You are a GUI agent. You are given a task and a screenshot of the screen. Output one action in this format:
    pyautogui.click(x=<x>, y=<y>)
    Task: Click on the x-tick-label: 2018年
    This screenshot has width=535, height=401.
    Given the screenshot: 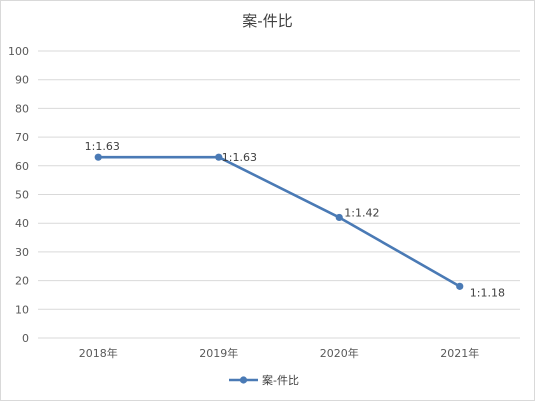 What is the action you would take?
    pyautogui.click(x=98, y=353)
    